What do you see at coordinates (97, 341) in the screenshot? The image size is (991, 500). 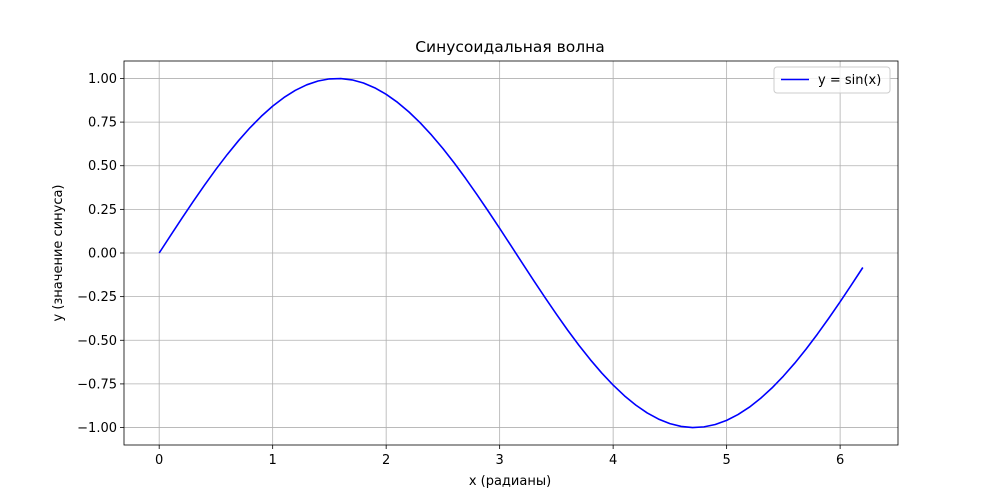 I see `y-tick-label: −0.50` at bounding box center [97, 341].